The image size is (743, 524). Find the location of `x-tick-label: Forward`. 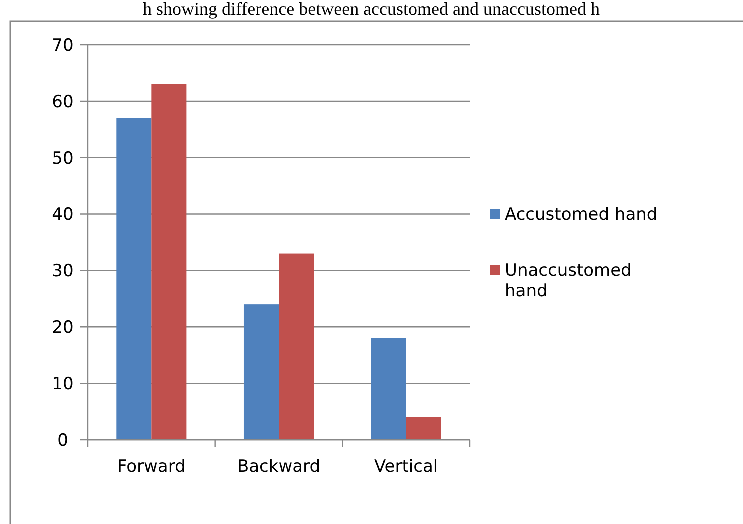

x-tick-label: Forward is located at coordinates (151, 467).